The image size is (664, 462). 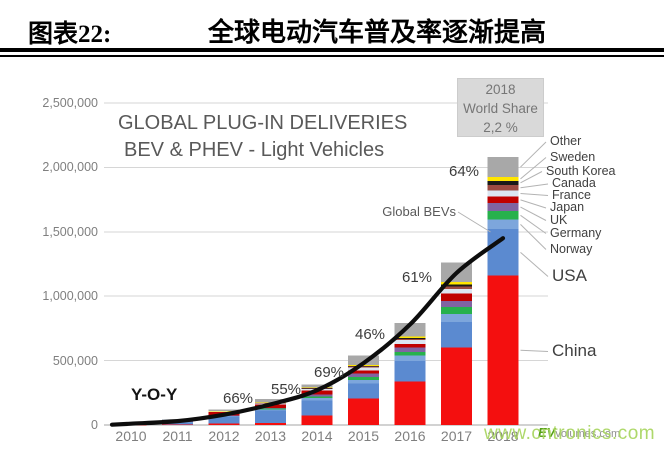 What do you see at coordinates (154, 394) in the screenshot?
I see `yoy-series-label: Y-O-Y` at bounding box center [154, 394].